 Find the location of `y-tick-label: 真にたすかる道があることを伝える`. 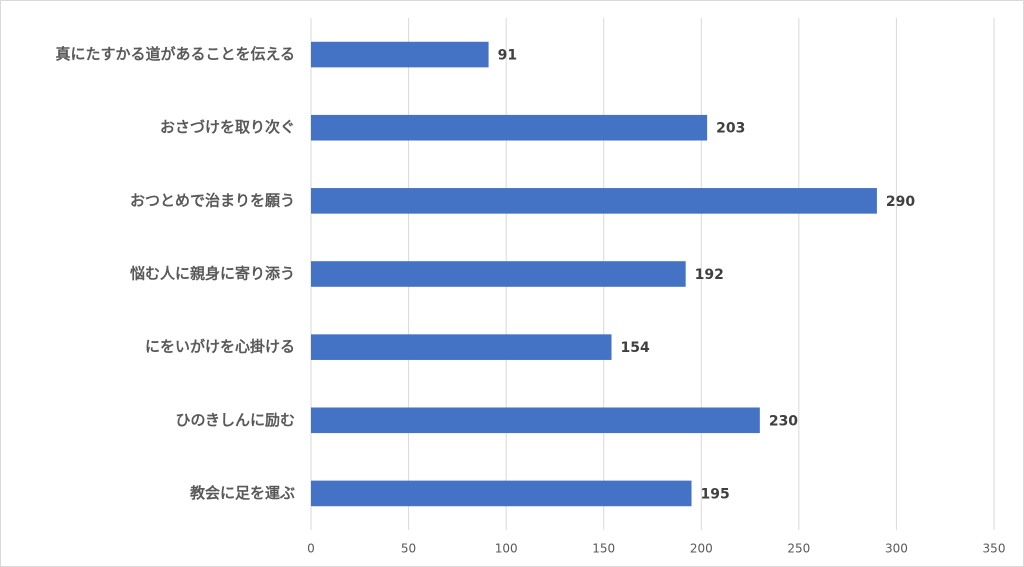

y-tick-label: 真にたすかる道があることを伝える is located at coordinates (175, 54).